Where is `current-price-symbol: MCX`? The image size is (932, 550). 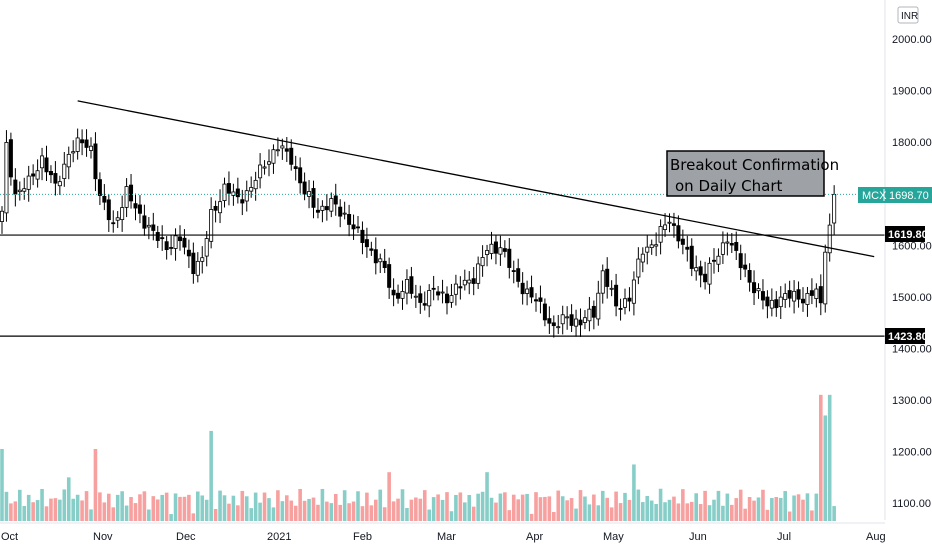
current-price-symbol: MCX is located at coordinates (874, 196).